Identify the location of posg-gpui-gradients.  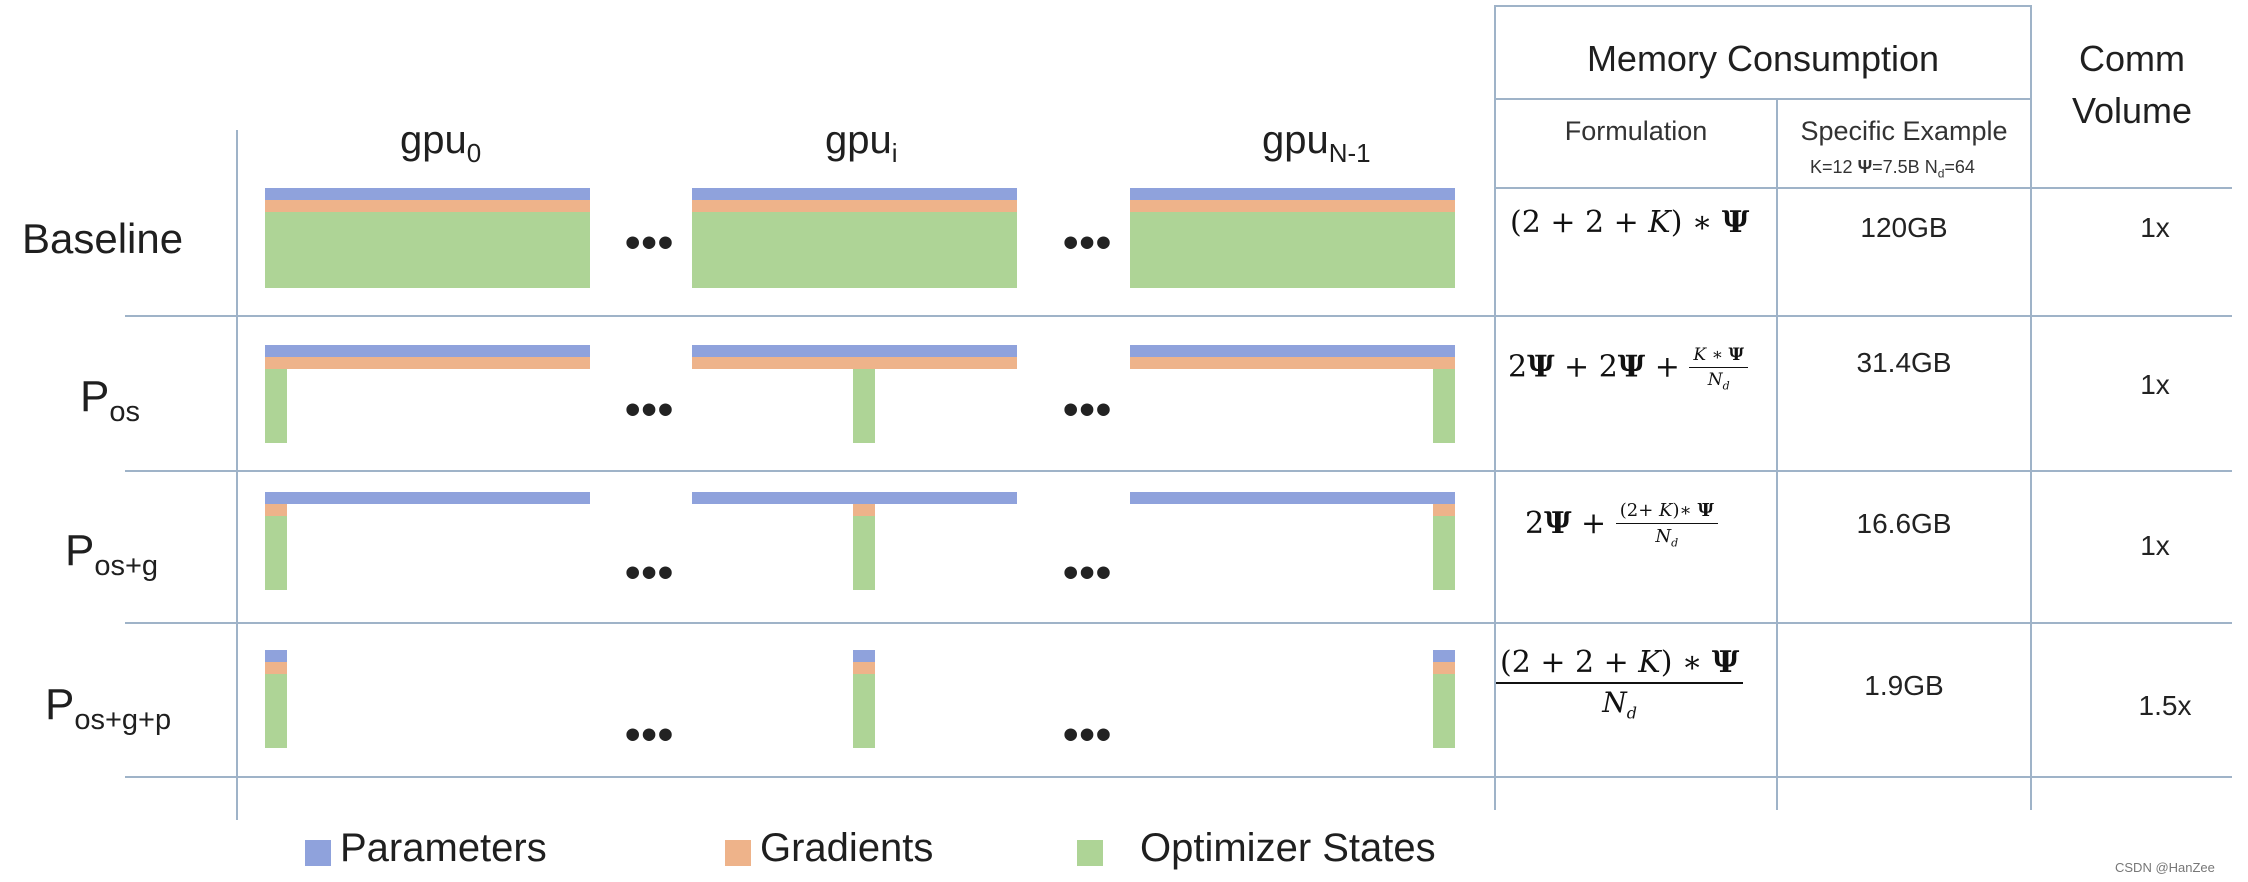
(864, 510).